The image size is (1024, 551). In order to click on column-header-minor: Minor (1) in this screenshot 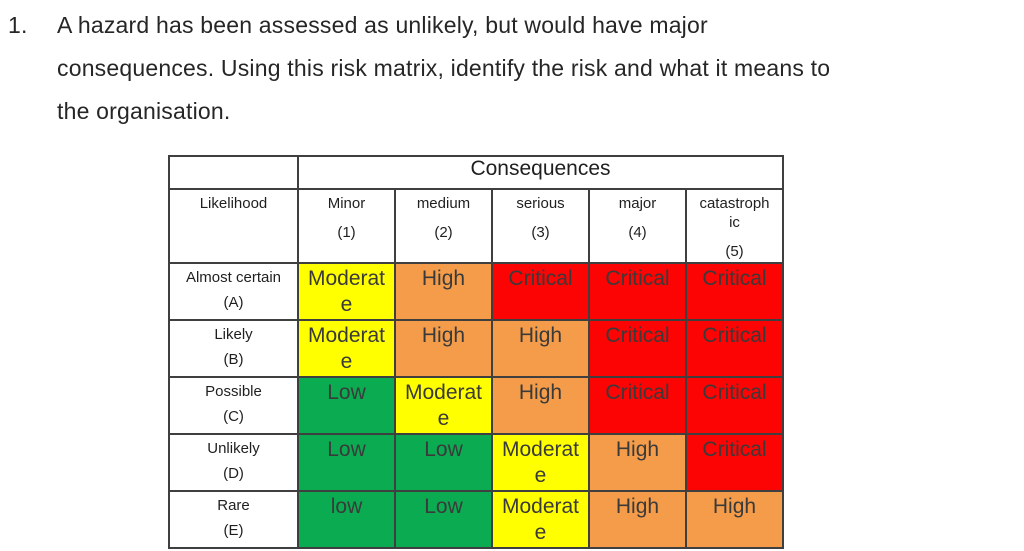, I will do `click(346, 226)`.